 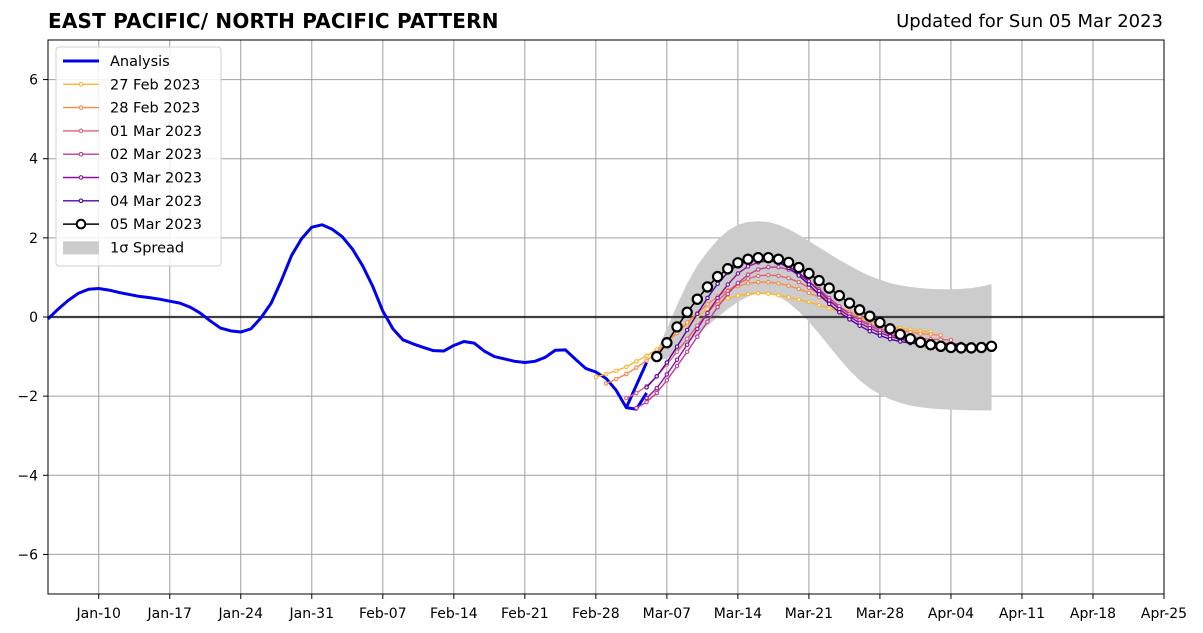 I want to click on x-tick-label: Apr-18, so click(x=1093, y=614).